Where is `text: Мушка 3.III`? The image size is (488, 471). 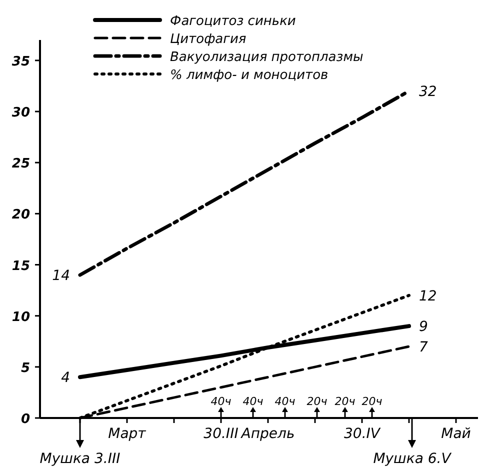
text: Мушка 3.III is located at coordinates (80, 459).